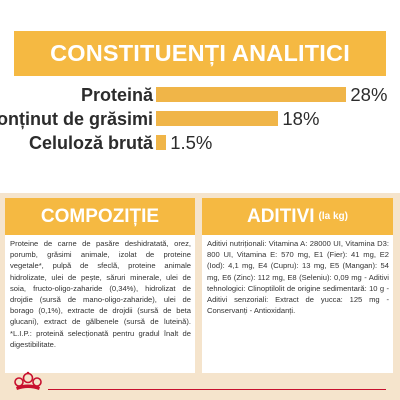  I want to click on analytic-constituents-header: CONSTITUENȚI ANALITICI, so click(200, 53).